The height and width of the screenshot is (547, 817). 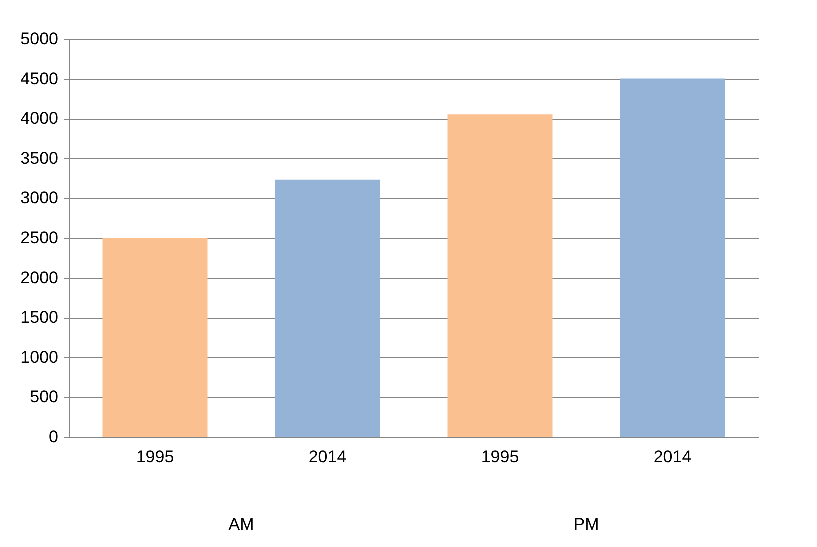 What do you see at coordinates (39, 318) in the screenshot?
I see `y-tick-label: 1500` at bounding box center [39, 318].